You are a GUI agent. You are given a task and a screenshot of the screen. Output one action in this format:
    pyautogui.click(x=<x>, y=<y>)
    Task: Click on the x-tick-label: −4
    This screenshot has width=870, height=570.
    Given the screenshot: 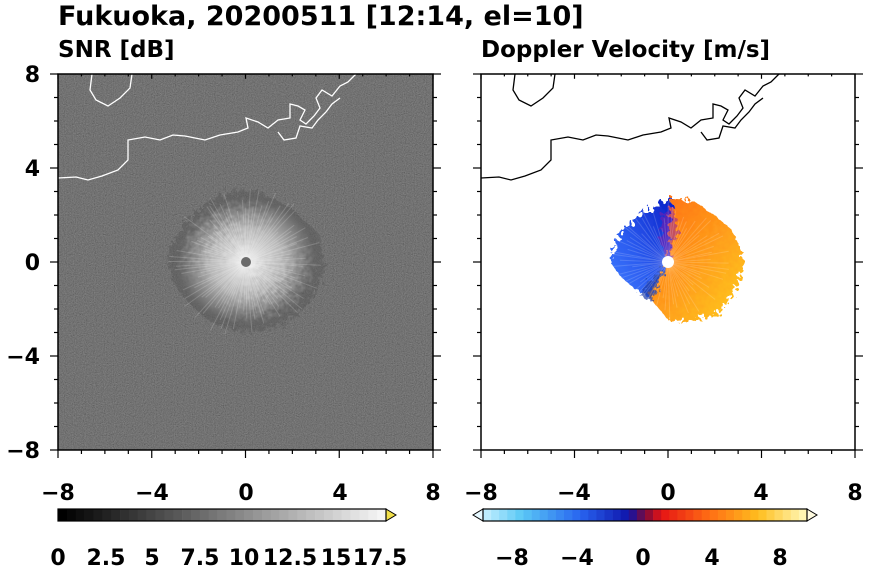 What is the action you would take?
    pyautogui.click(x=574, y=493)
    